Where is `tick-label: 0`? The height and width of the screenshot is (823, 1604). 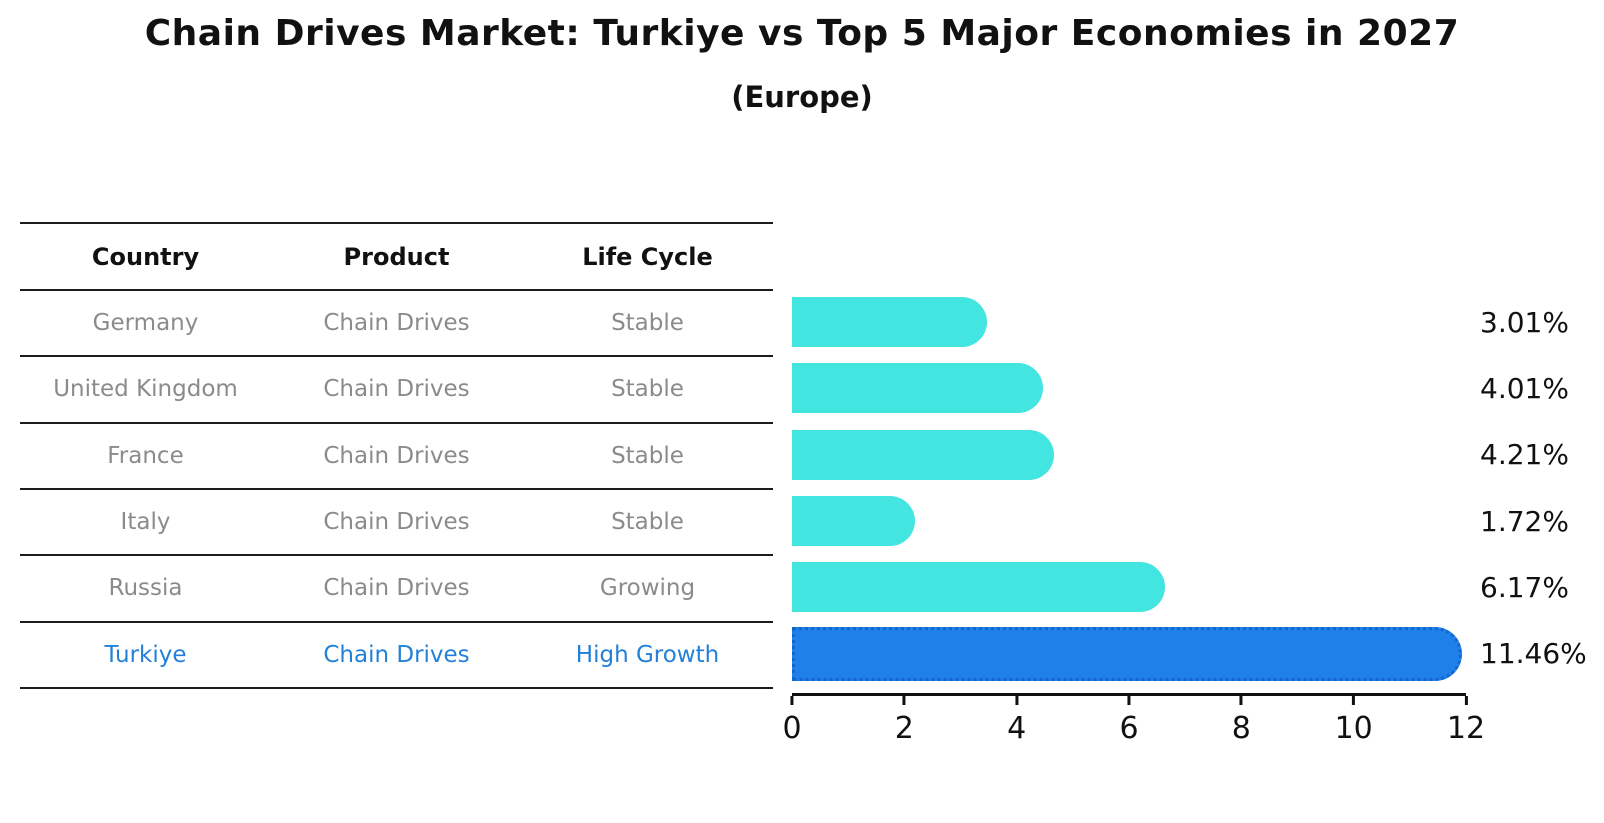 tick-label: 0 is located at coordinates (792, 728).